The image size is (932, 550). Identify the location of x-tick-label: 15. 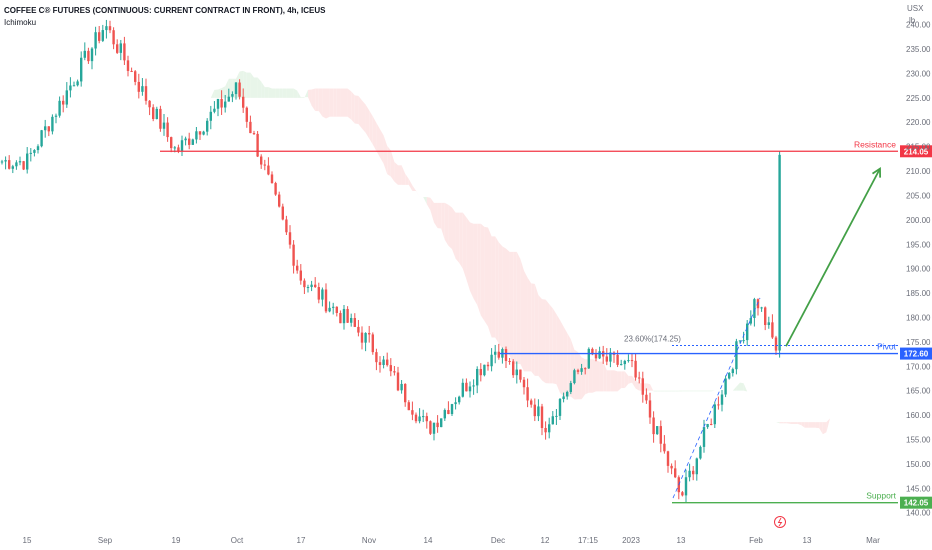
(27, 540).